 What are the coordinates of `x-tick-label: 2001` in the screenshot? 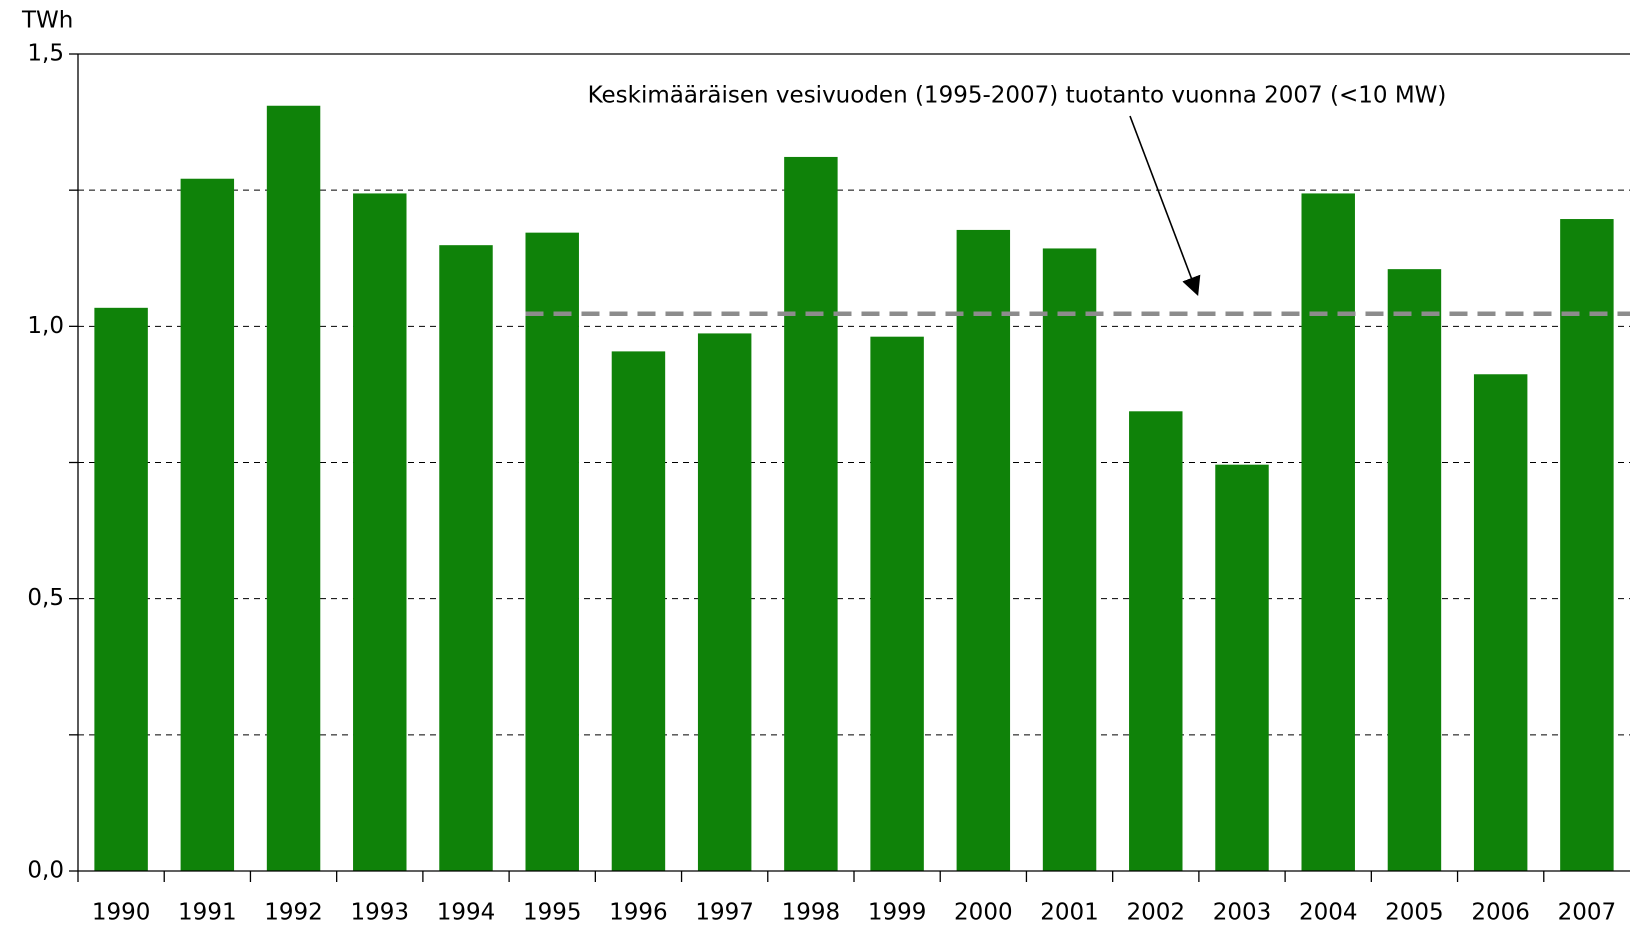 It's located at (1069, 913).